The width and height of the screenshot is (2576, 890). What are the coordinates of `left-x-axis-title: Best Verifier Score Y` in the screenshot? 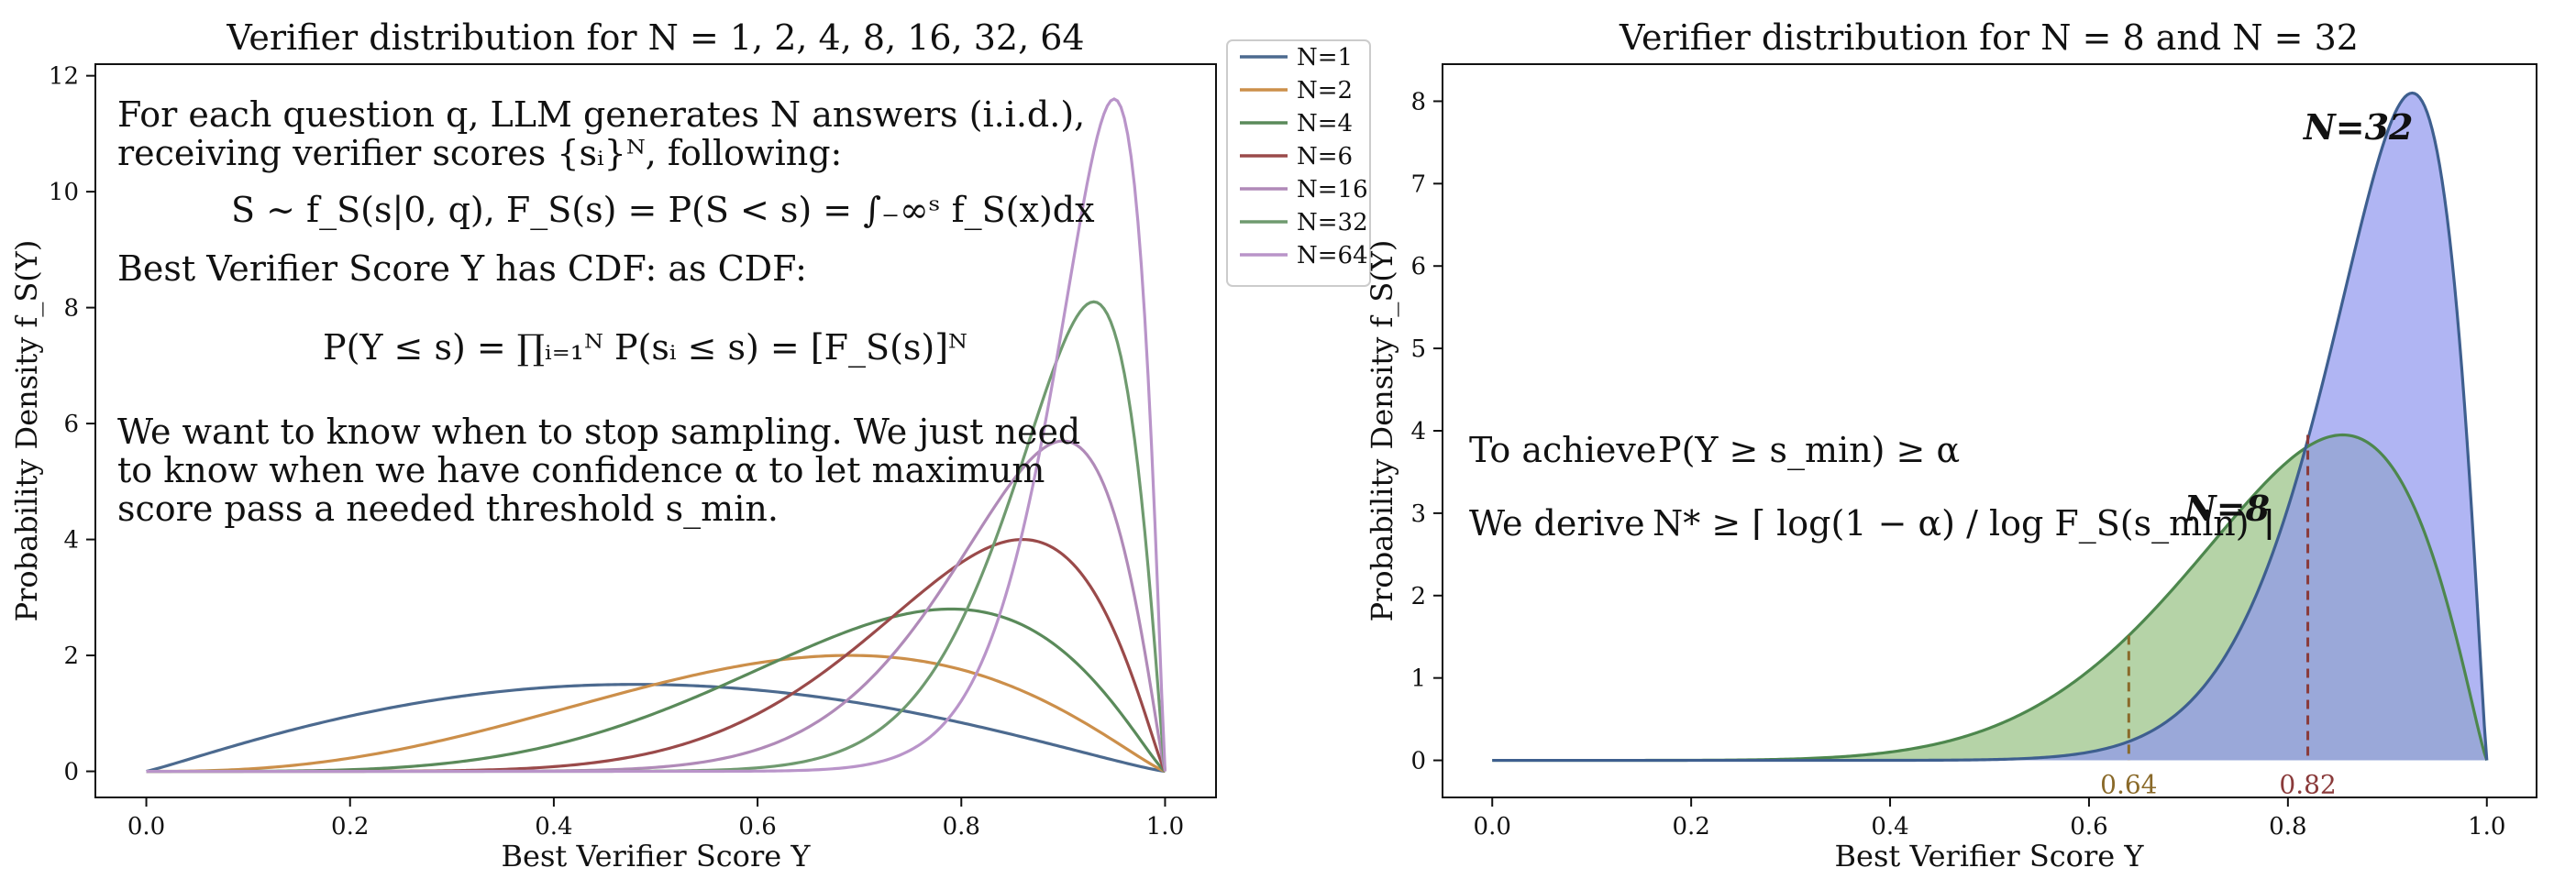 It's located at (657, 856).